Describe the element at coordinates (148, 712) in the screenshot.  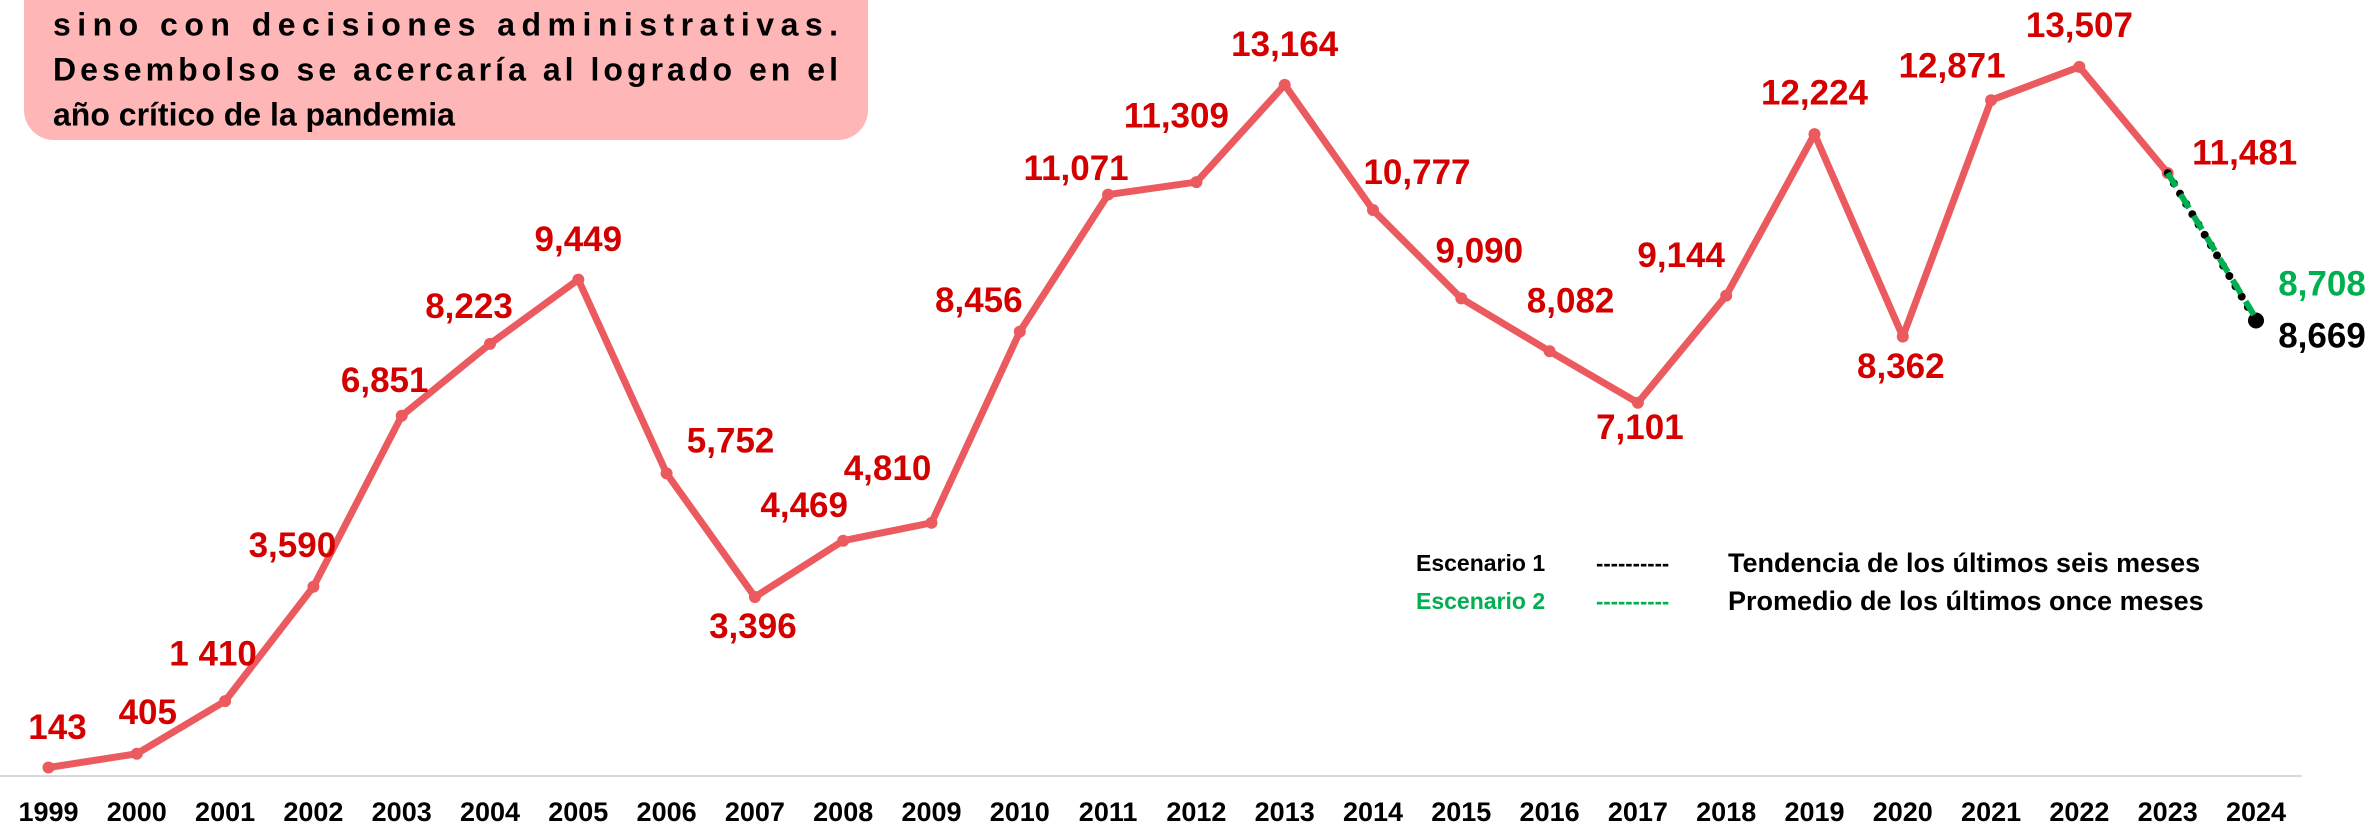
I see `data-label: 405` at that location.